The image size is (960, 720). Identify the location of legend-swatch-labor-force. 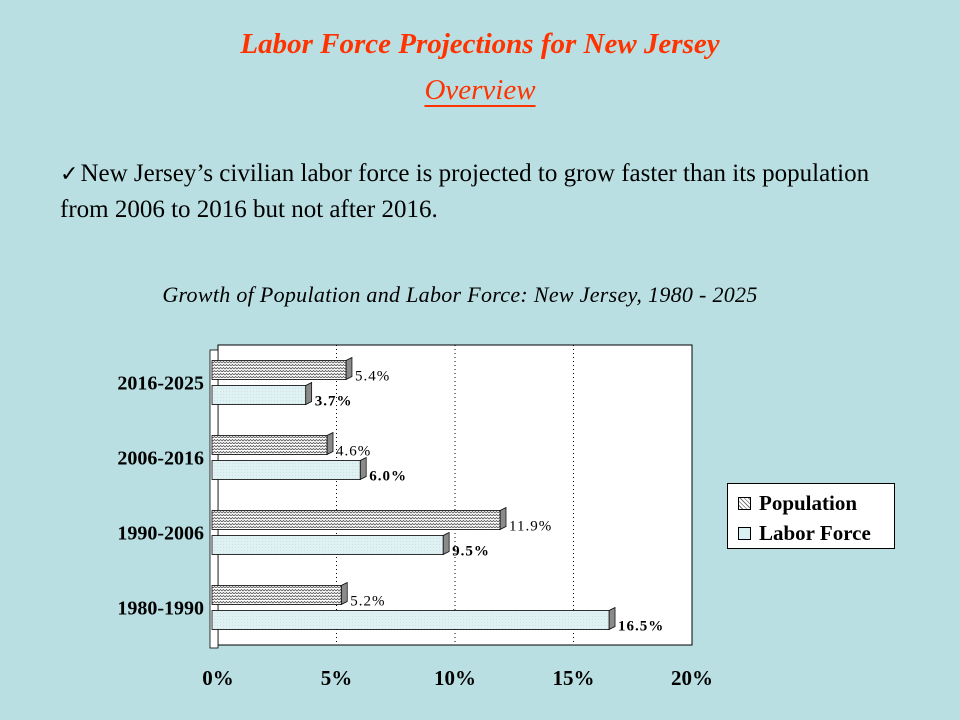
(744, 533).